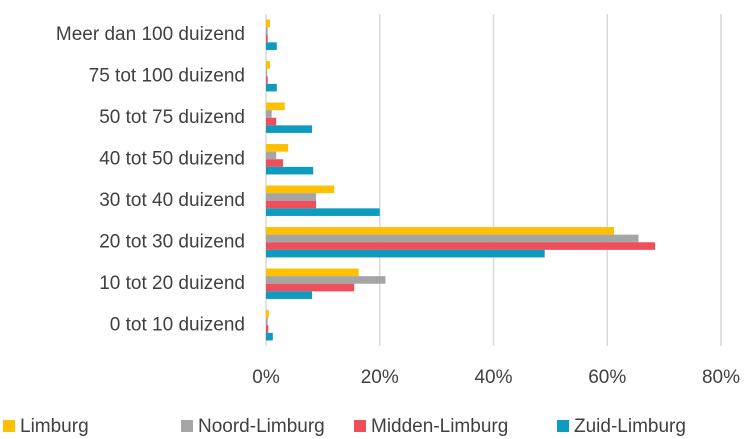 This screenshot has height=439, width=744. What do you see at coordinates (721, 377) in the screenshot?
I see `x-tick-label: 80%` at bounding box center [721, 377].